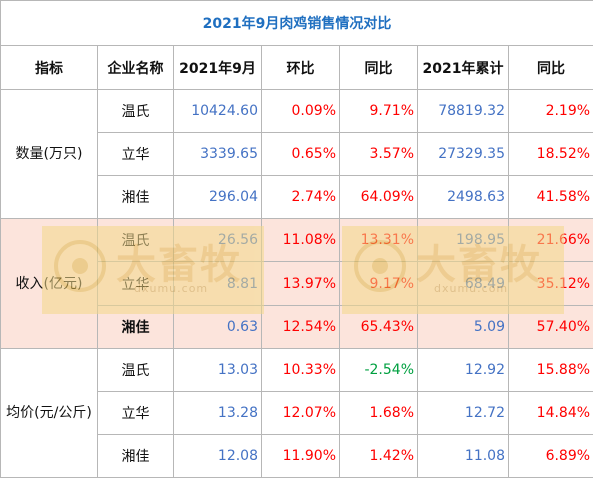 The width and height of the screenshot is (593, 478). Describe the element at coordinates (300, 326) in the screenshot. I see `mom-value: 12.54%` at that location.